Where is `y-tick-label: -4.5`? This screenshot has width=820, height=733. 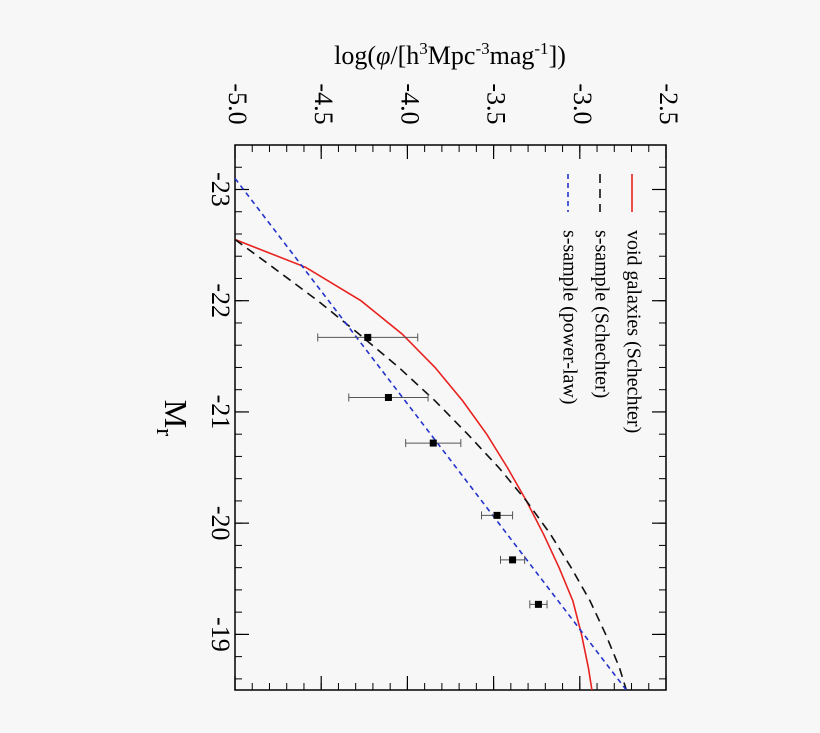 y-tick-label: -4.5 is located at coordinates (323, 103).